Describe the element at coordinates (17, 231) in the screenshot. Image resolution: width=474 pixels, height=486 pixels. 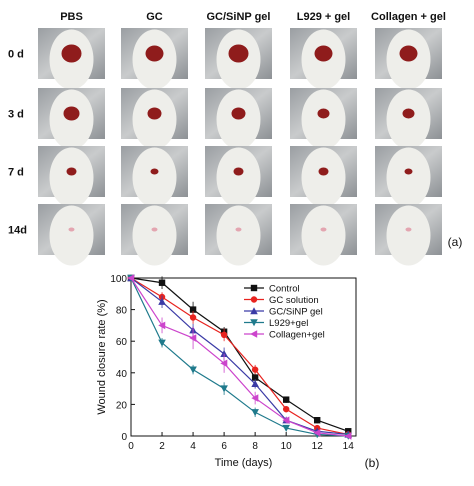
I see `row-label: 14d` at that location.